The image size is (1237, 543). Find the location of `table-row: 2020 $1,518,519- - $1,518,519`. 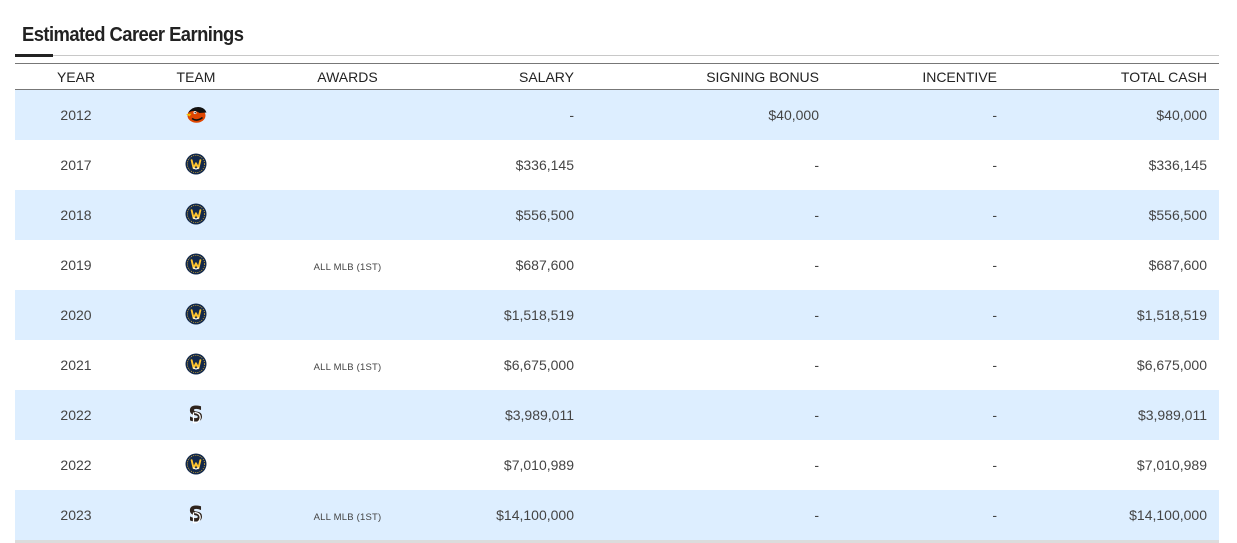

table-row: 2020 $1,518,519- - $1,518,519 is located at coordinates (617, 315).